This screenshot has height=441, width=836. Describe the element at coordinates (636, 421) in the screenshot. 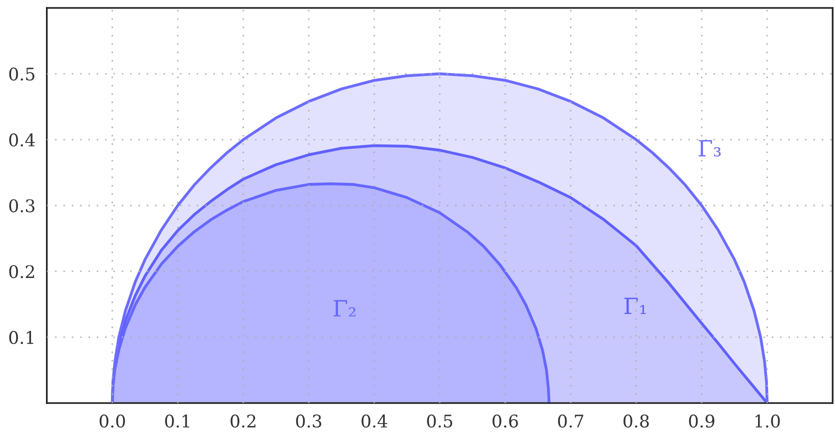

I see `x-tick-label: 0.8` at that location.